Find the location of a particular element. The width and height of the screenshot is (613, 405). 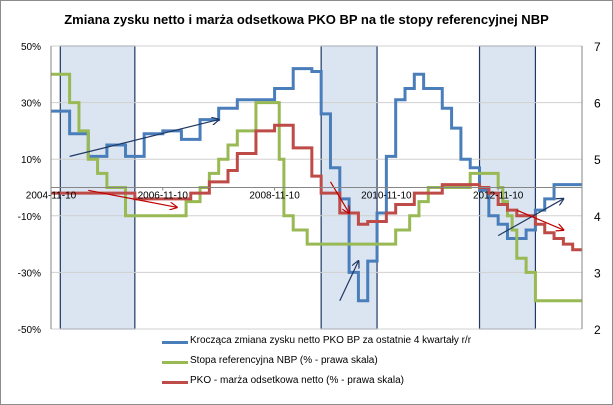

right-tick-label: 6 is located at coordinates (597, 104).